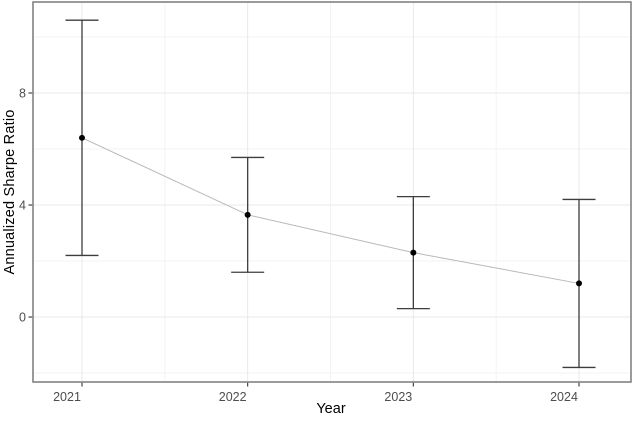  Describe the element at coordinates (22, 206) in the screenshot. I see `y-tick-label: 4` at that location.